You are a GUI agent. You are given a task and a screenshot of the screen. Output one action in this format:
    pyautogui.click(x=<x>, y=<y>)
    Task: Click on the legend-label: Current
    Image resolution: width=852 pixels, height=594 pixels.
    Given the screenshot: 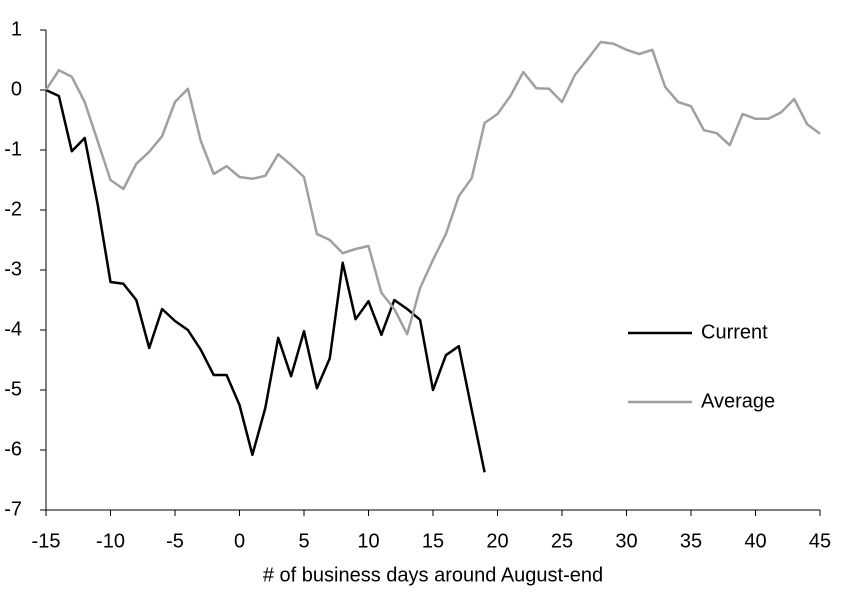 What is the action you would take?
    pyautogui.click(x=734, y=332)
    